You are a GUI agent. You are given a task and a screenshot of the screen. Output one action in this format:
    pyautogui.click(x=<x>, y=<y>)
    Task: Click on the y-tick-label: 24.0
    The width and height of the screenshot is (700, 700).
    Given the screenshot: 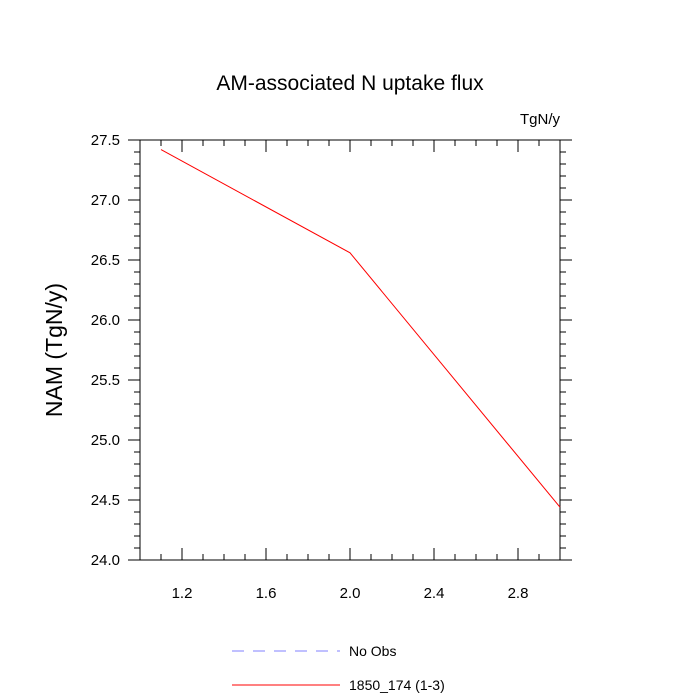 What is the action you would take?
    pyautogui.click(x=105, y=560)
    